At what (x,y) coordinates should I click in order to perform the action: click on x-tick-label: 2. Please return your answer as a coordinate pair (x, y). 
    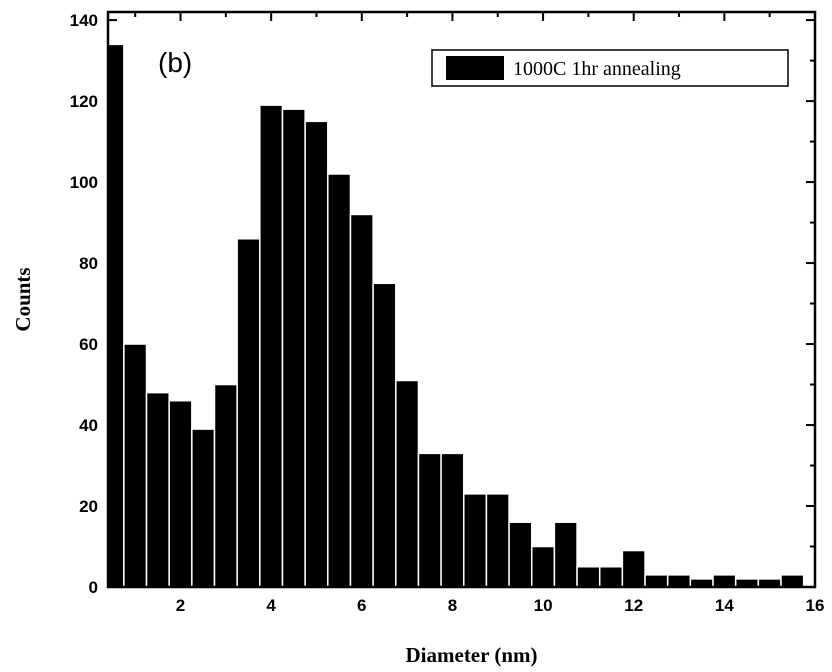
    Looking at the image, I should click on (180, 605).